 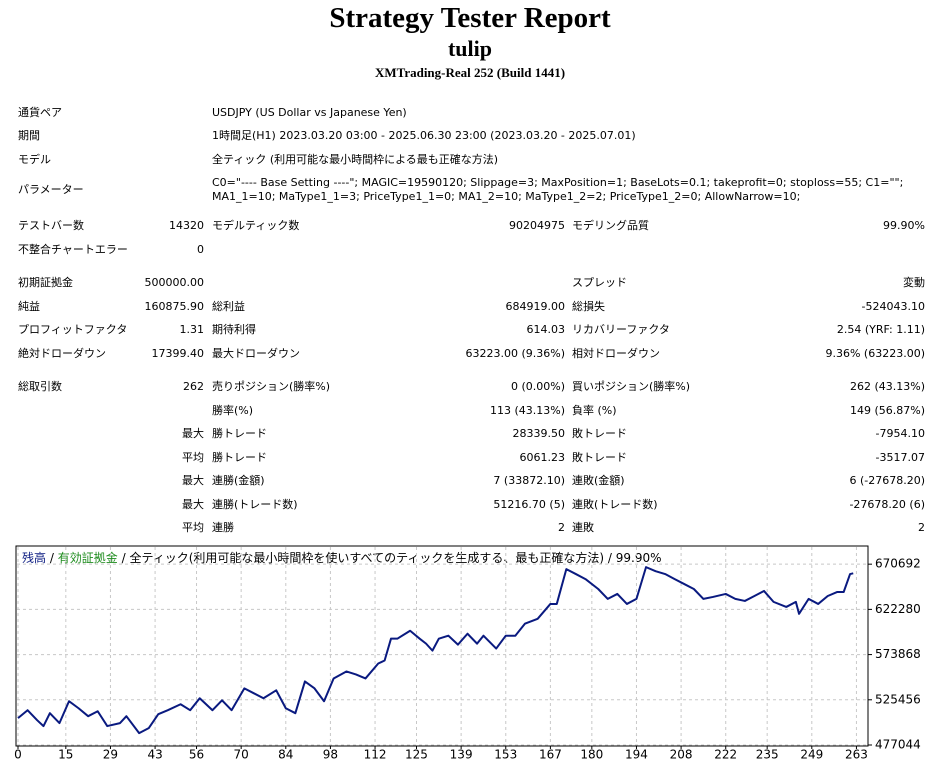 I want to click on stat-value: 262 (43.13%), so click(x=887, y=386).